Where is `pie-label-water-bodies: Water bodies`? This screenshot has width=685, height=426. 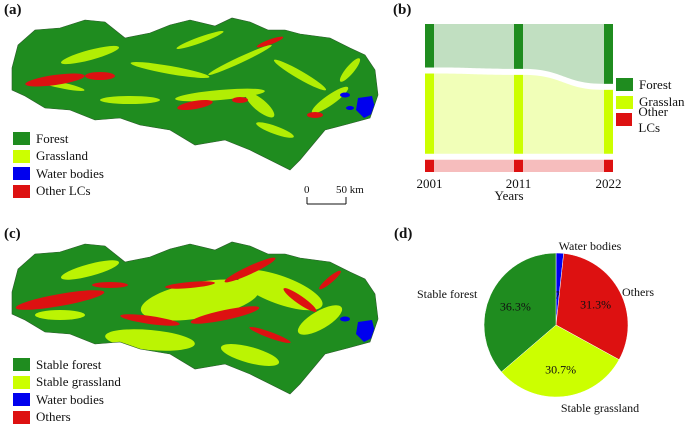 pie-label-water-bodies: Water bodies is located at coordinates (590, 246).